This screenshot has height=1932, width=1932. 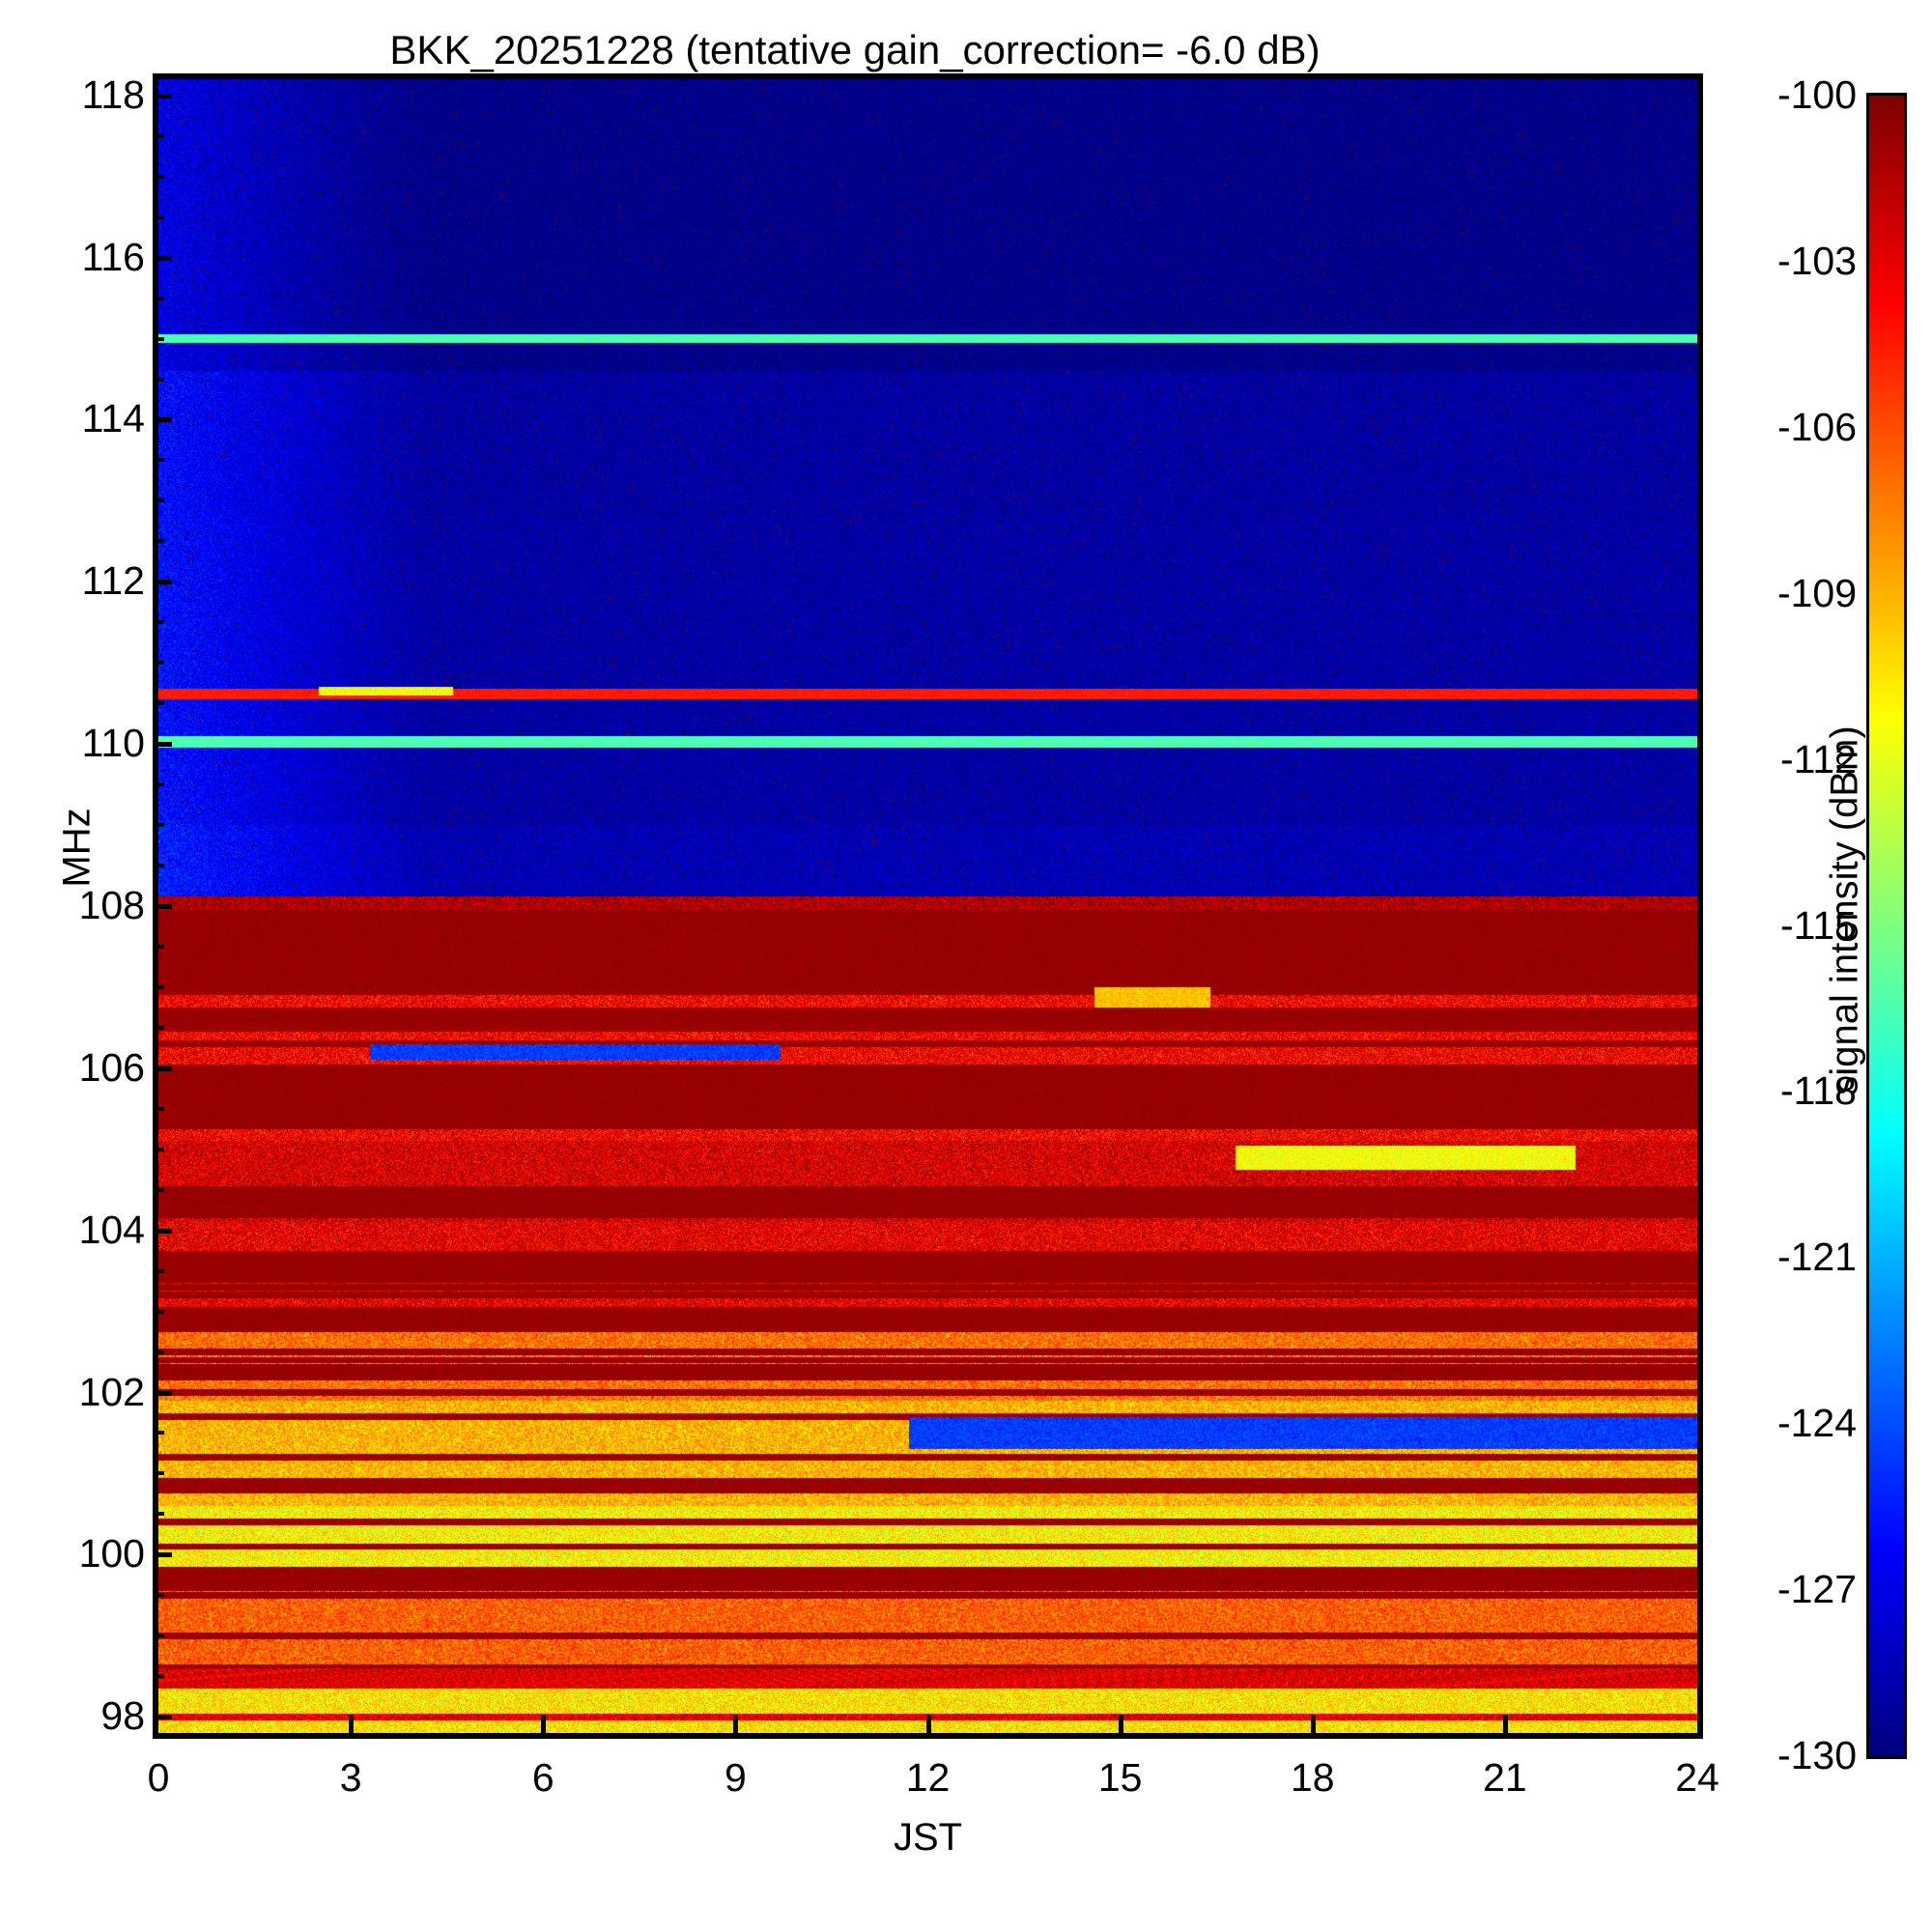 What do you see at coordinates (1697, 1777) in the screenshot?
I see `x-tick-label: 24` at bounding box center [1697, 1777].